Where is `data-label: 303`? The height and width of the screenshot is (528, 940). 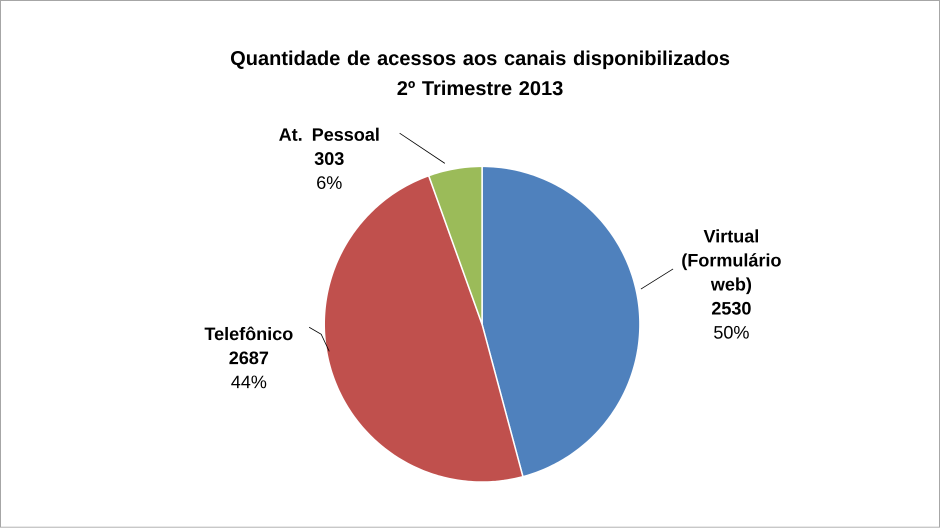
data-label: 303 is located at coordinates (329, 159).